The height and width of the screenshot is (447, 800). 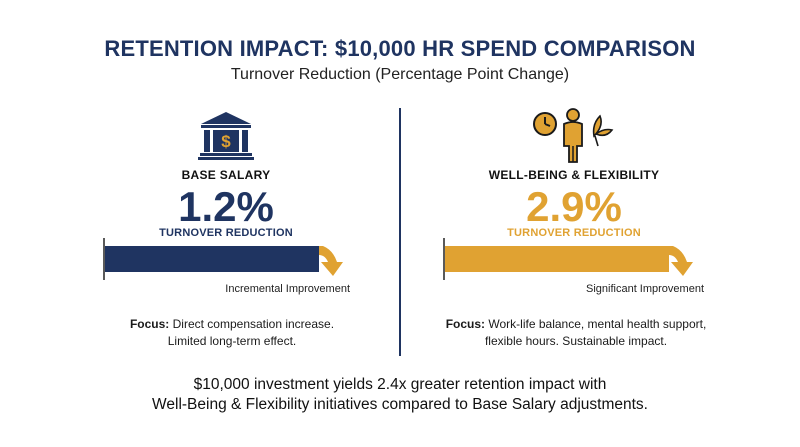 What do you see at coordinates (287, 289) in the screenshot?
I see `impact-note: Incremental Improvement` at bounding box center [287, 289].